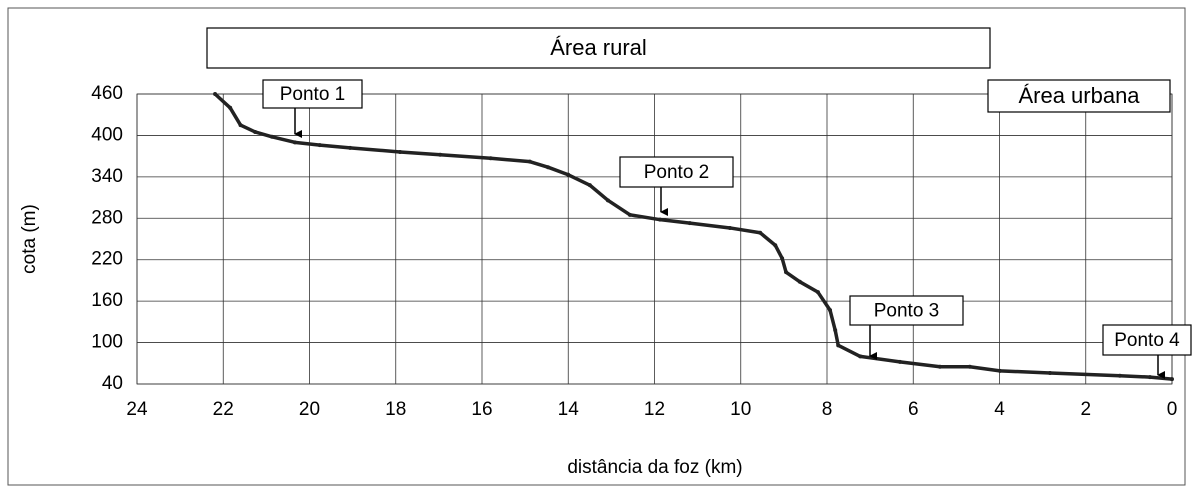 This screenshot has height=502, width=1193. I want to click on x-tick-label: 12, so click(654, 409).